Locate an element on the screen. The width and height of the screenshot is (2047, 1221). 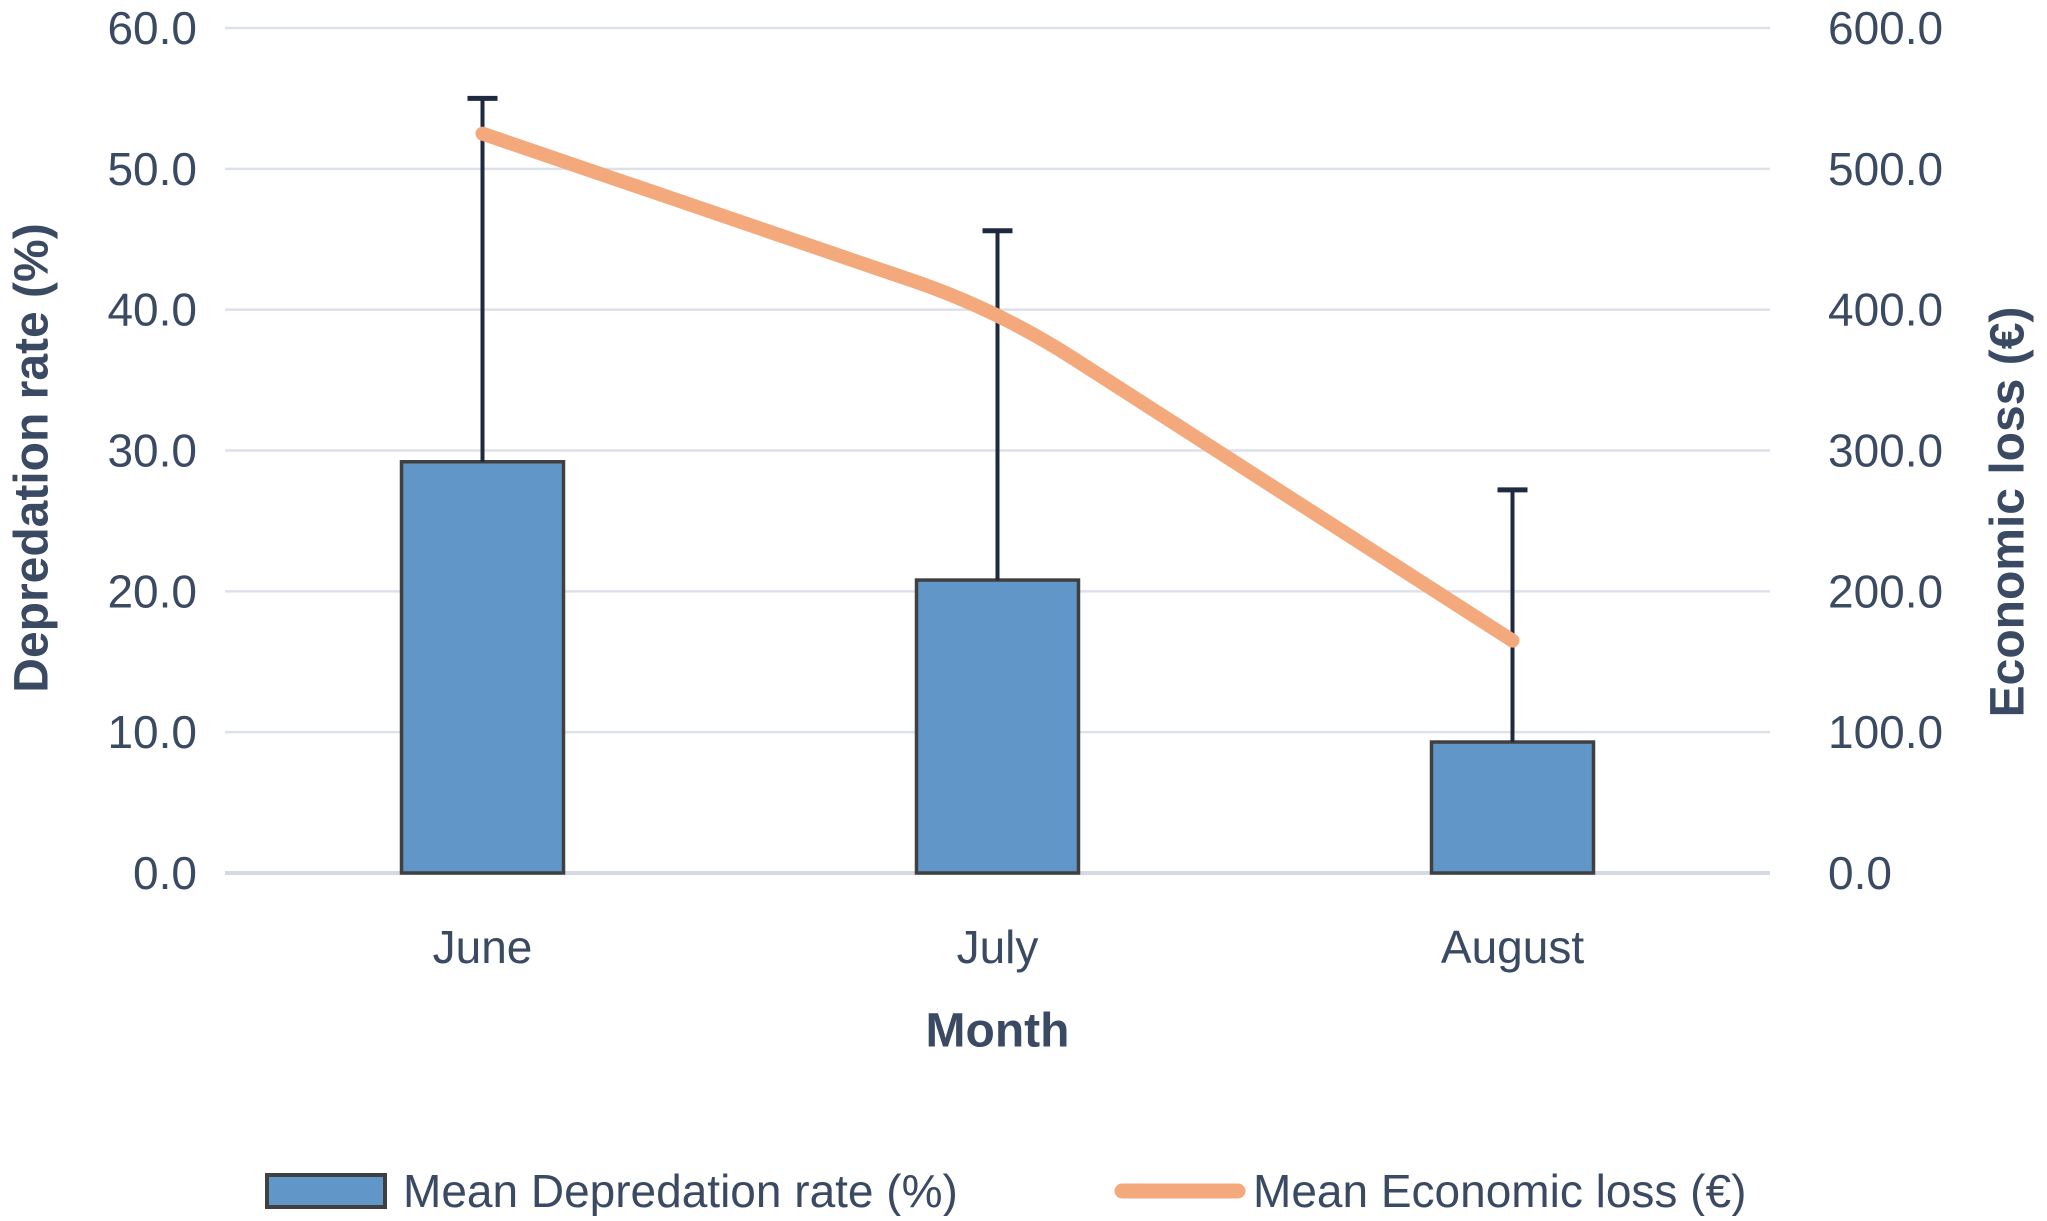
x-axis-title: Month is located at coordinates (998, 1031).